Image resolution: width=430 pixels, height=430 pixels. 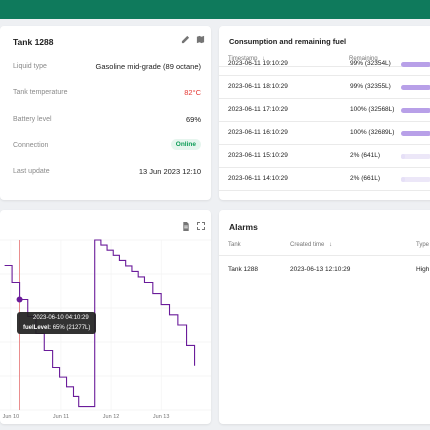 I want to click on battery-level-label: Battery level, so click(x=32, y=119).